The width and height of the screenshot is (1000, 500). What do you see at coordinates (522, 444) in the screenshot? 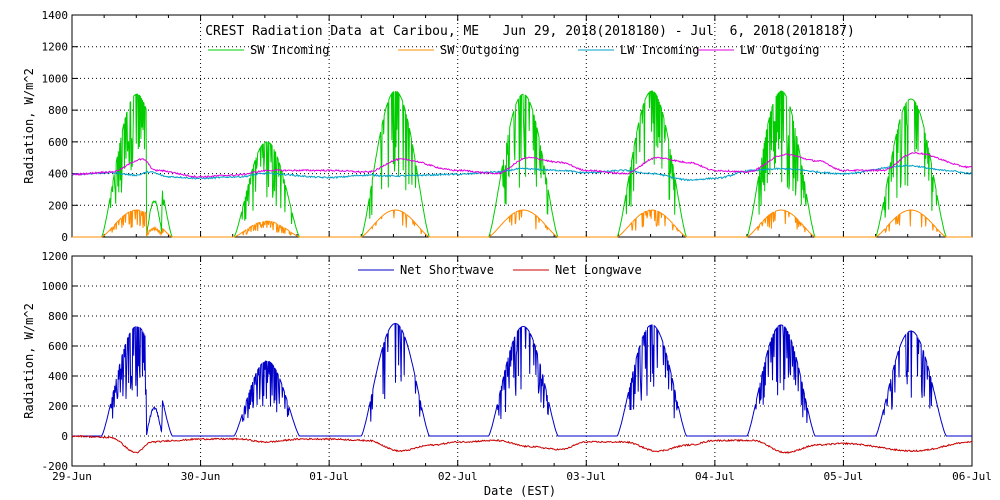
I see `series-line-net-longwave` at bounding box center [522, 444].